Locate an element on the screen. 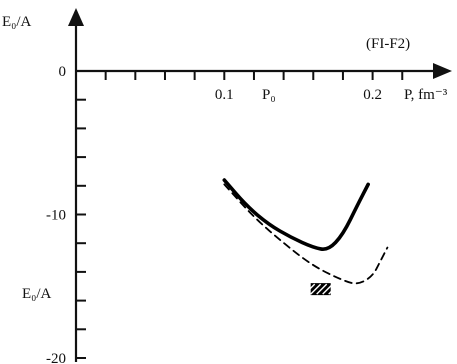  y-tick-label: 0 is located at coordinates (63, 72).